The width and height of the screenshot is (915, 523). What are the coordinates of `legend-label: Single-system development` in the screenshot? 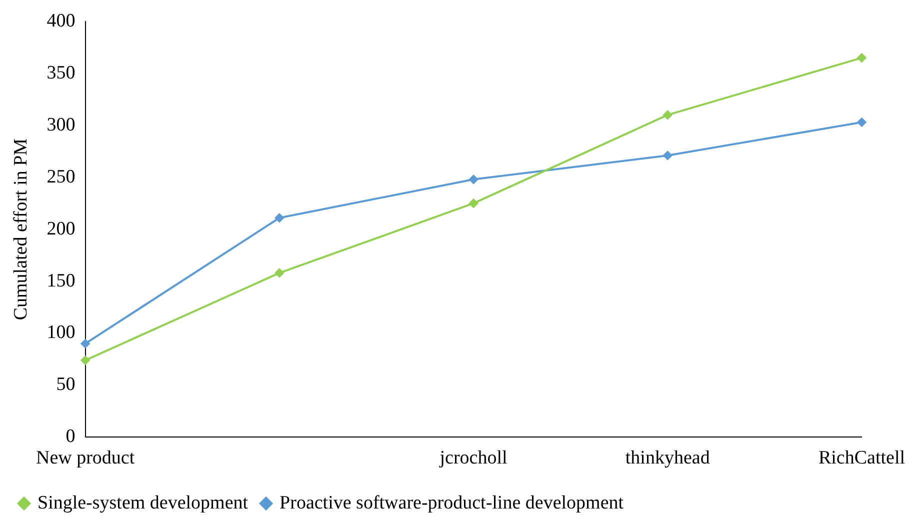 It's located at (143, 503).